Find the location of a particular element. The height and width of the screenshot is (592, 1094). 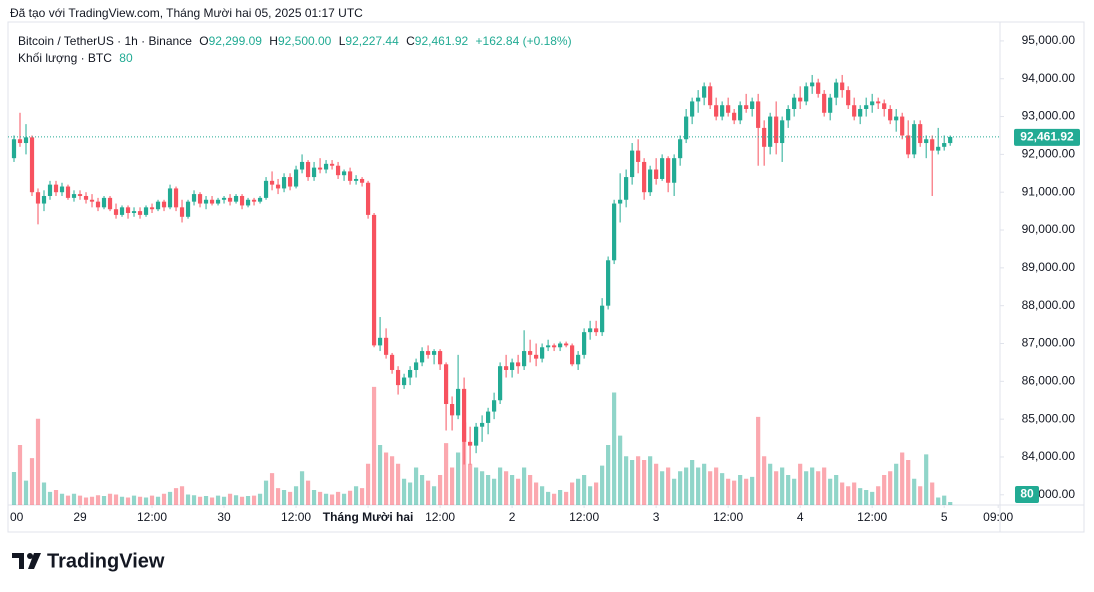

volume-badge-label: 80 is located at coordinates (1027, 494).